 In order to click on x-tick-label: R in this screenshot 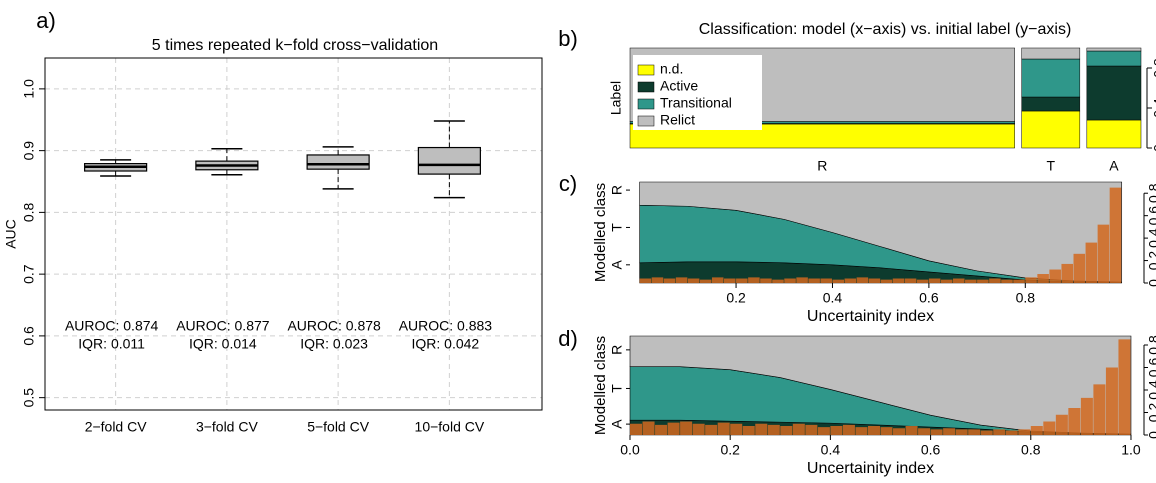, I will do `click(822, 166)`.